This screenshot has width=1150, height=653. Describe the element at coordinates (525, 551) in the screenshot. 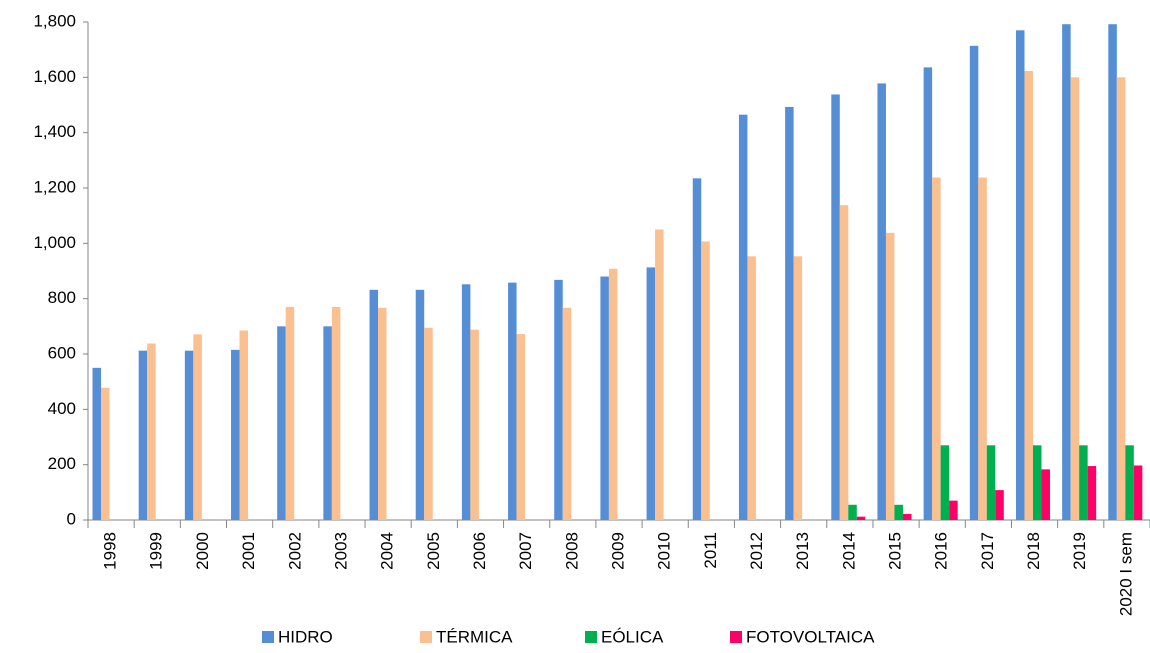

I see `x-tick-label: 2007` at that location.